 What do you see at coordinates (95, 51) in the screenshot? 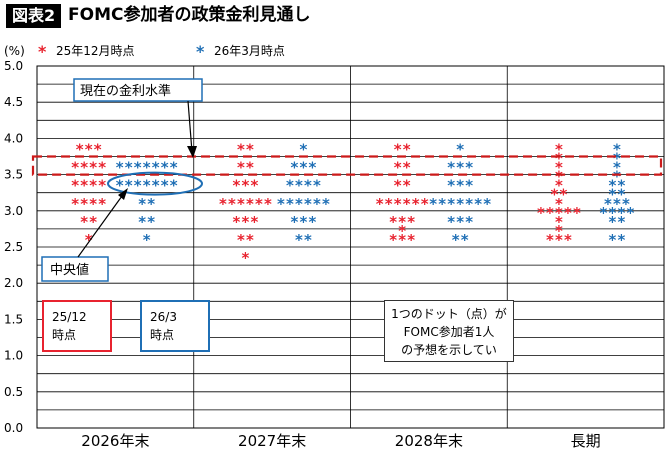
I see `legend-label-dec: 25年12月時点` at bounding box center [95, 51].